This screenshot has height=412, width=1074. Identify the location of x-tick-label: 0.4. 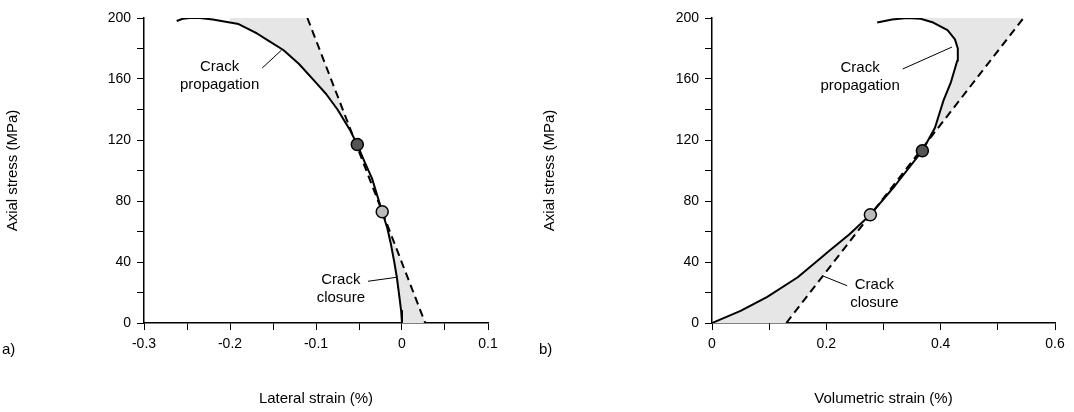
(940, 343).